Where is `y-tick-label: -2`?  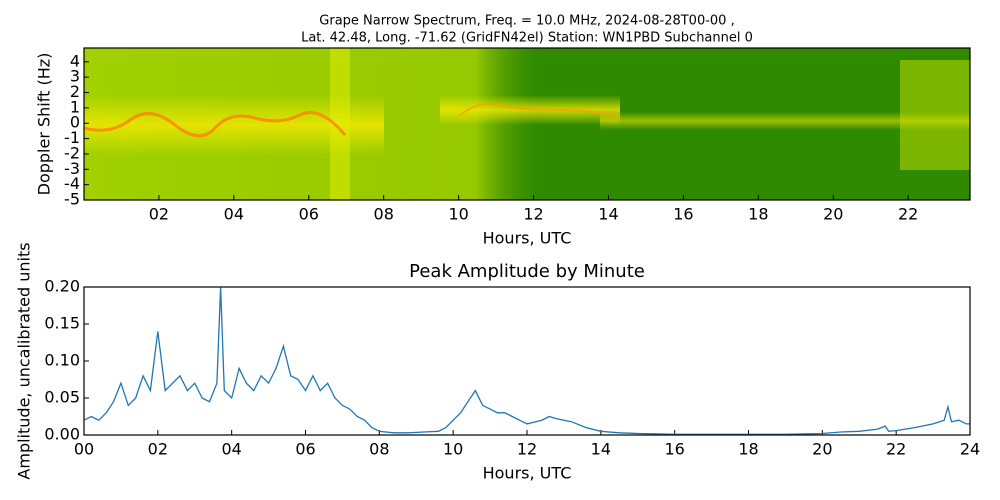
y-tick-label: -2 is located at coordinates (72, 152).